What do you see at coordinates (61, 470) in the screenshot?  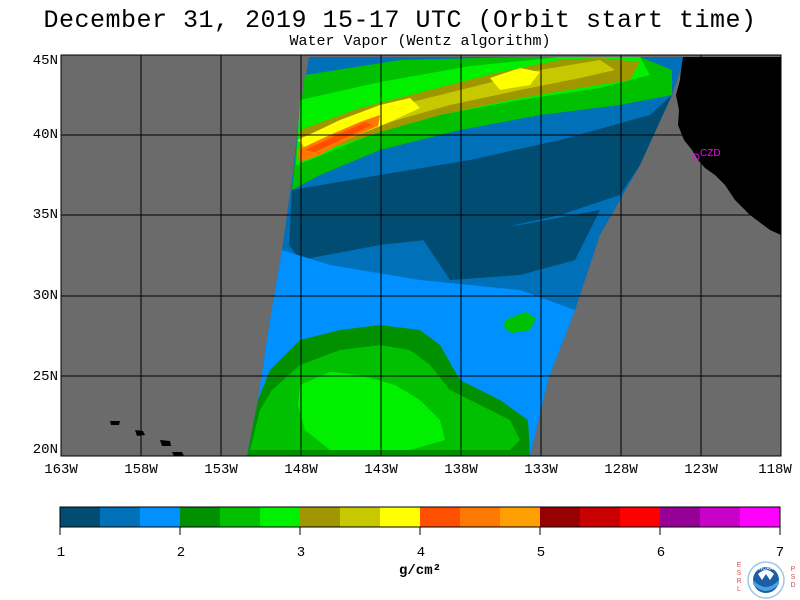 I see `lon-label-163w: 163W` at bounding box center [61, 470].